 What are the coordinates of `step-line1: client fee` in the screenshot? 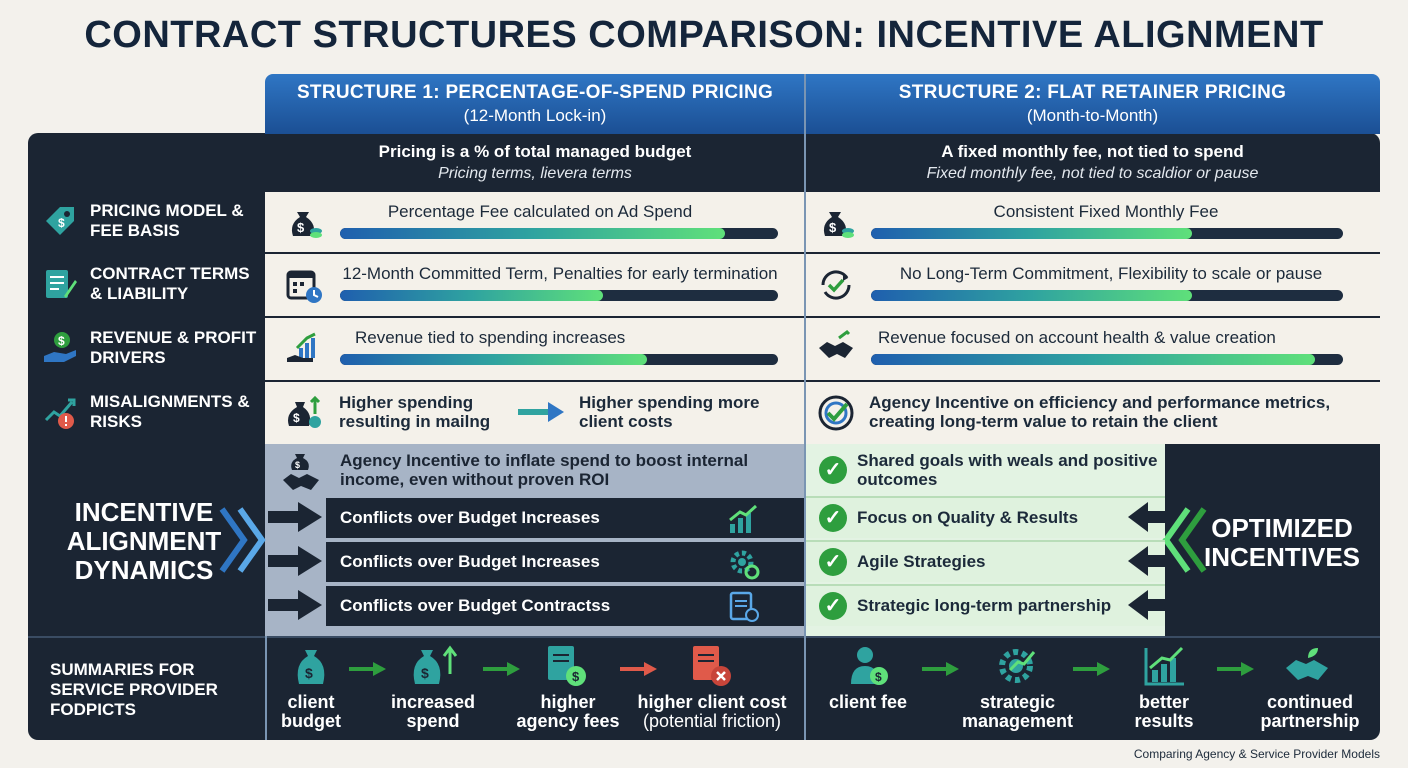 It's located at (868, 702).